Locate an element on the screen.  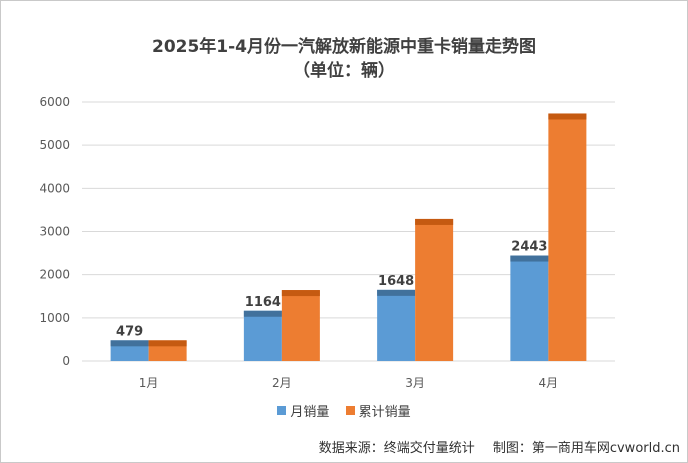
legend-label-cumulative: 累计销量 is located at coordinates (384, 412).